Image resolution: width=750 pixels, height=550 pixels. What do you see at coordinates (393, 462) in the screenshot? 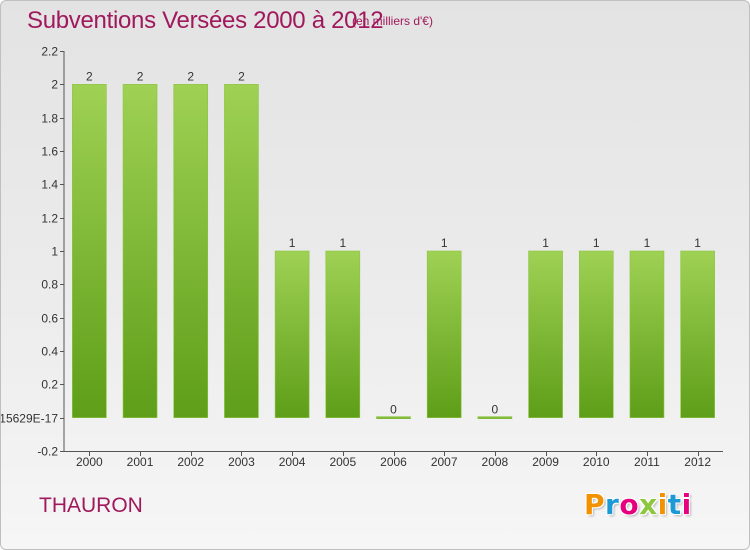
I see `x-tick-label: 2006` at bounding box center [393, 462].